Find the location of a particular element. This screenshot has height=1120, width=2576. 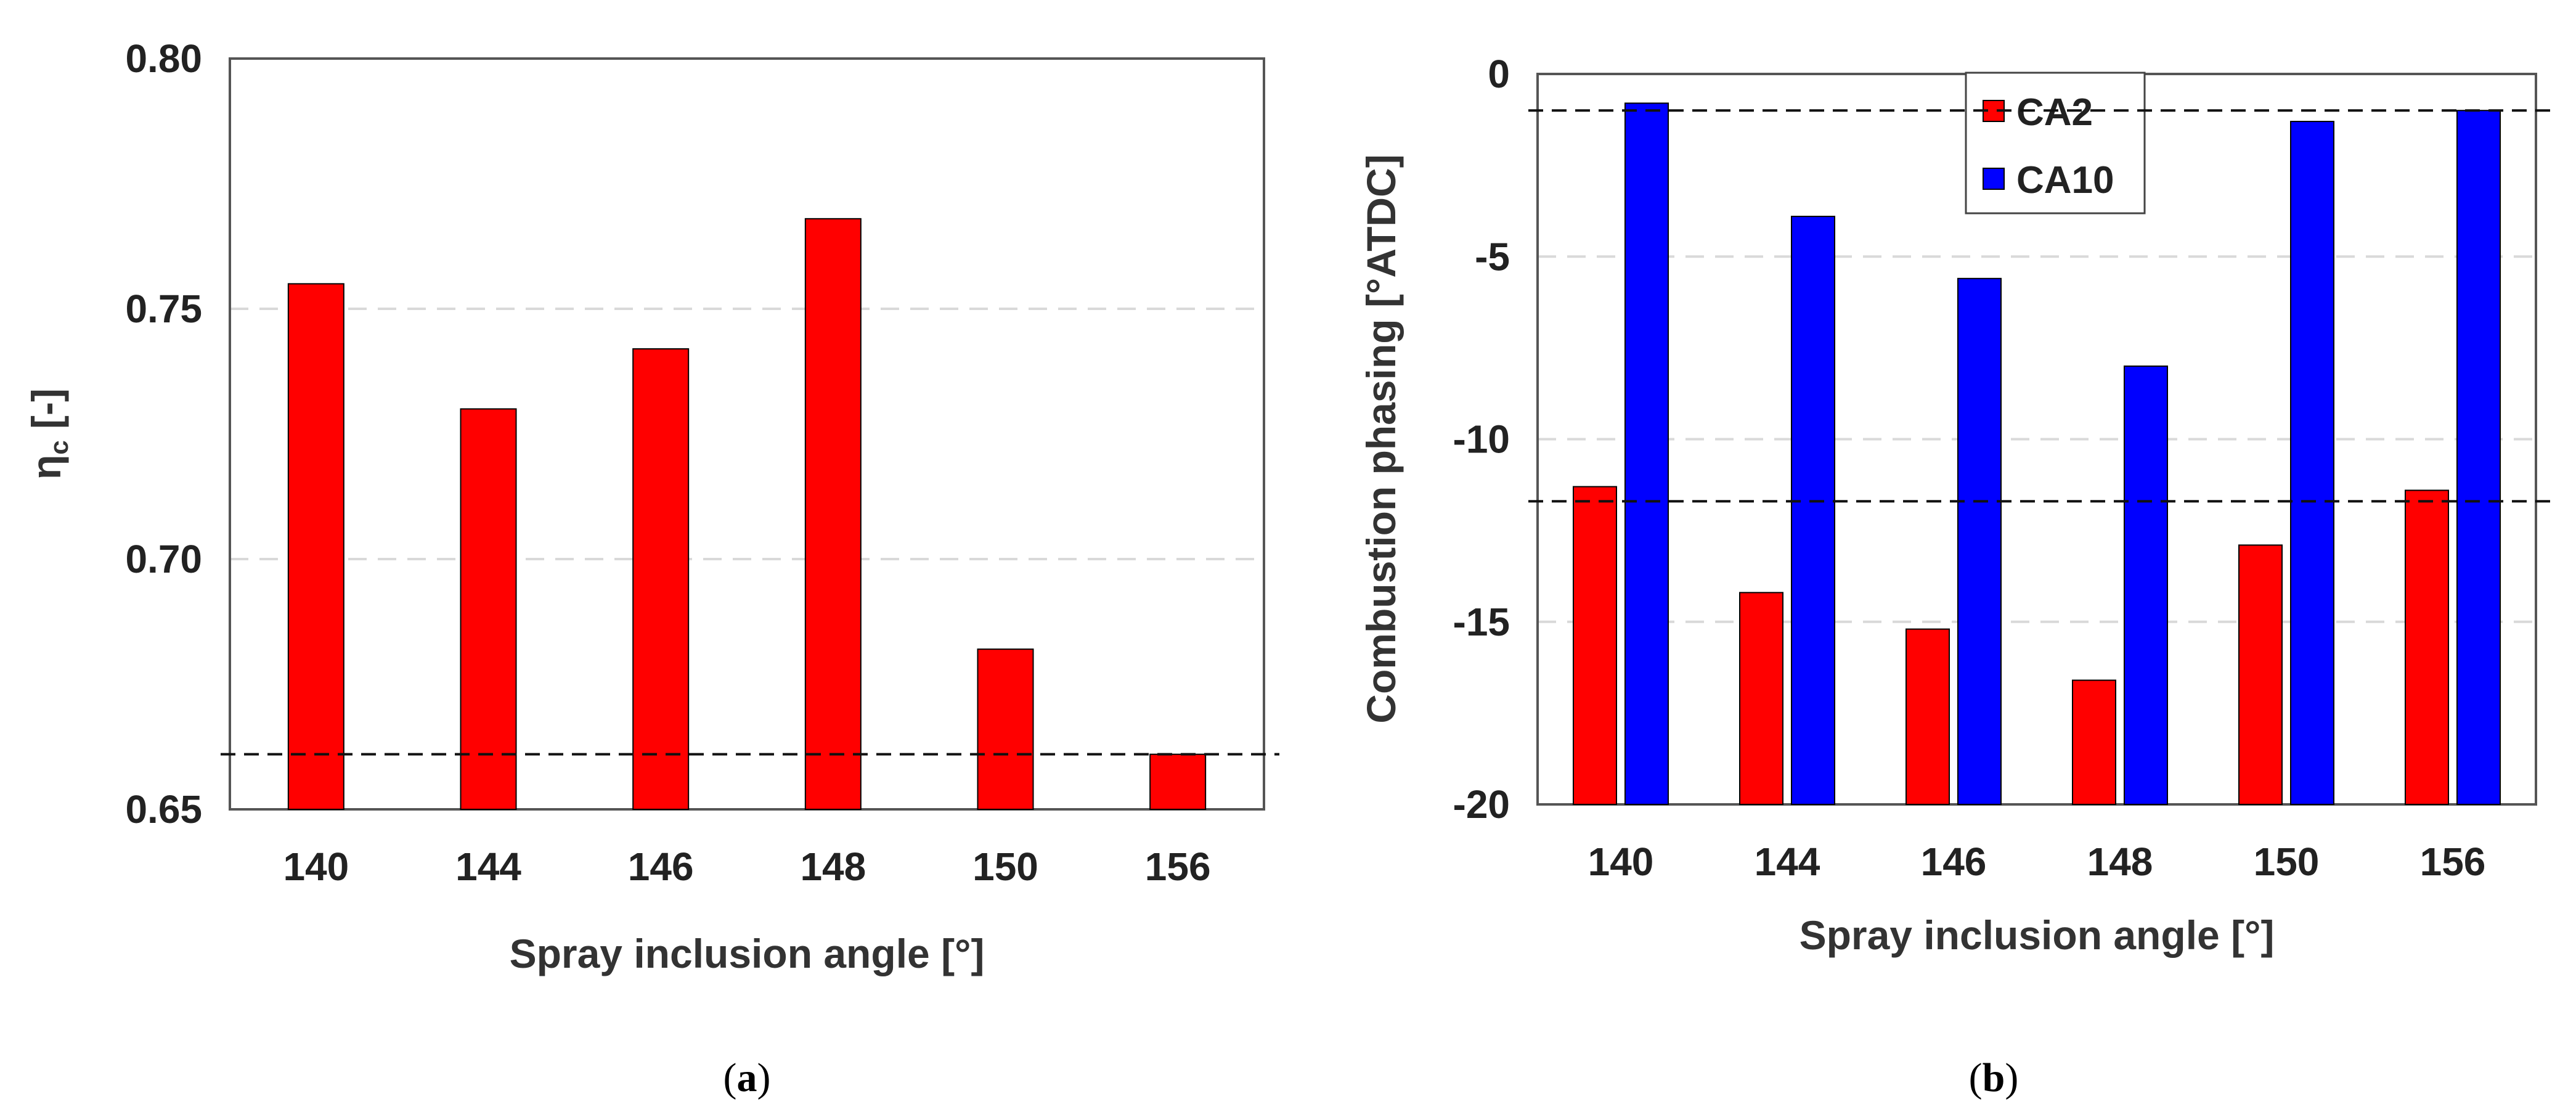

chart-b-reference-lines is located at coordinates (2039, 306).